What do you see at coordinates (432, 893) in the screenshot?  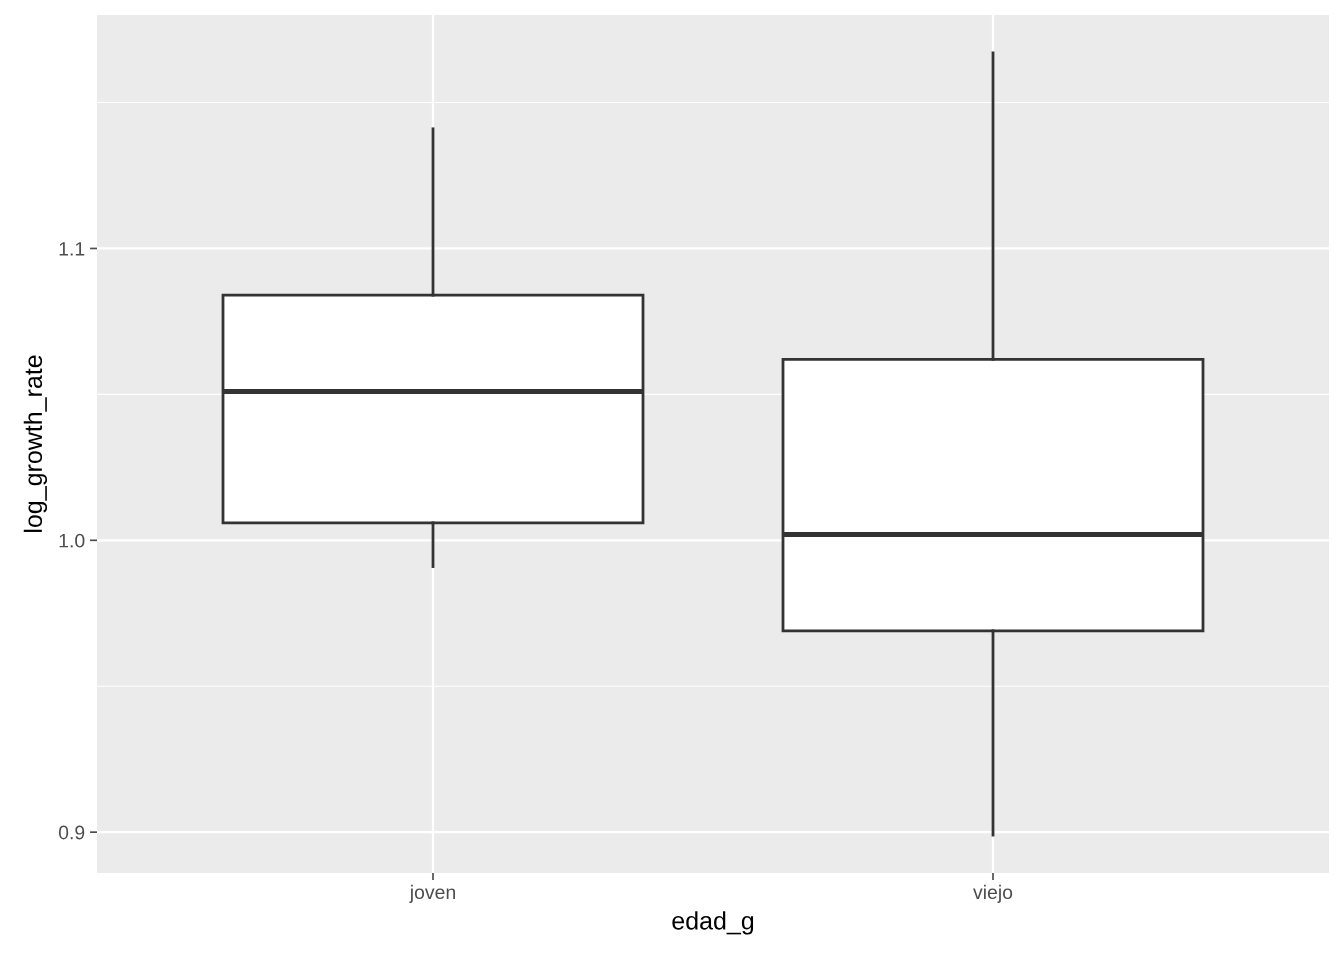 I see `x-tick-label: joven` at bounding box center [432, 893].